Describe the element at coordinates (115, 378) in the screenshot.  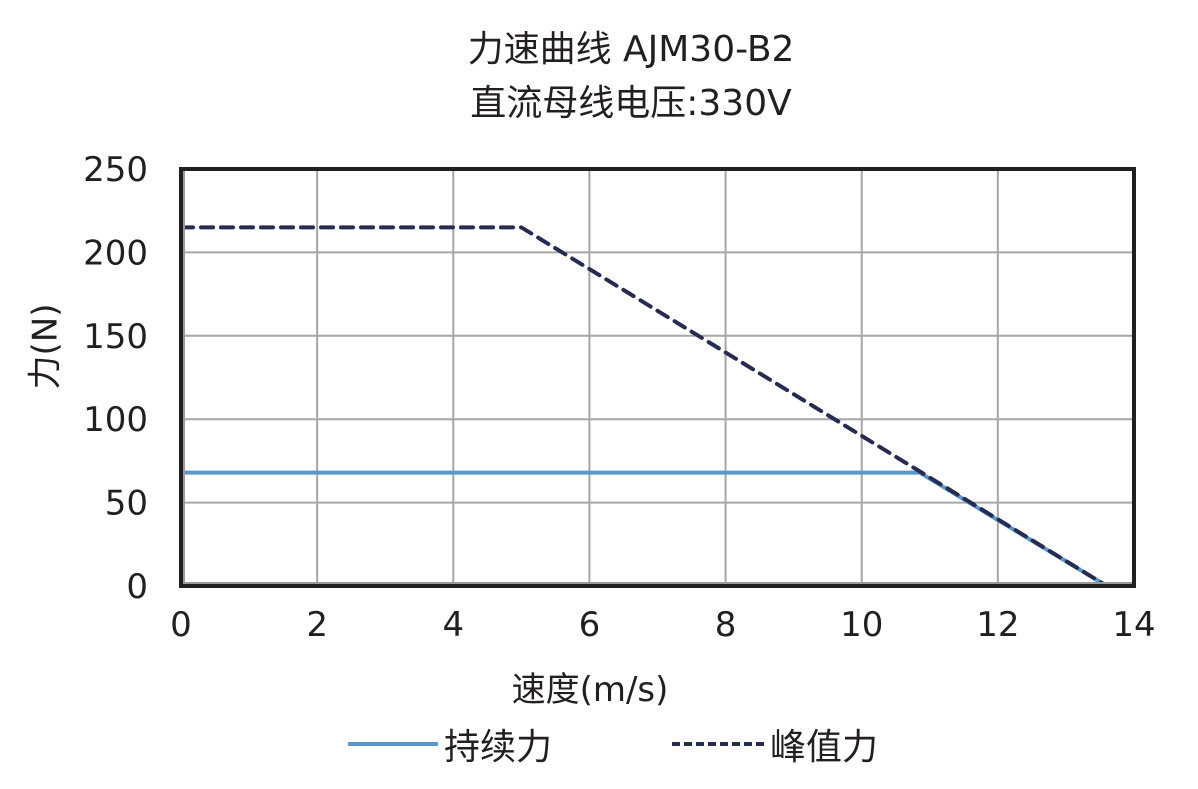
I see `y-axis-ticks: 0 50 100 150 200 250` at that location.